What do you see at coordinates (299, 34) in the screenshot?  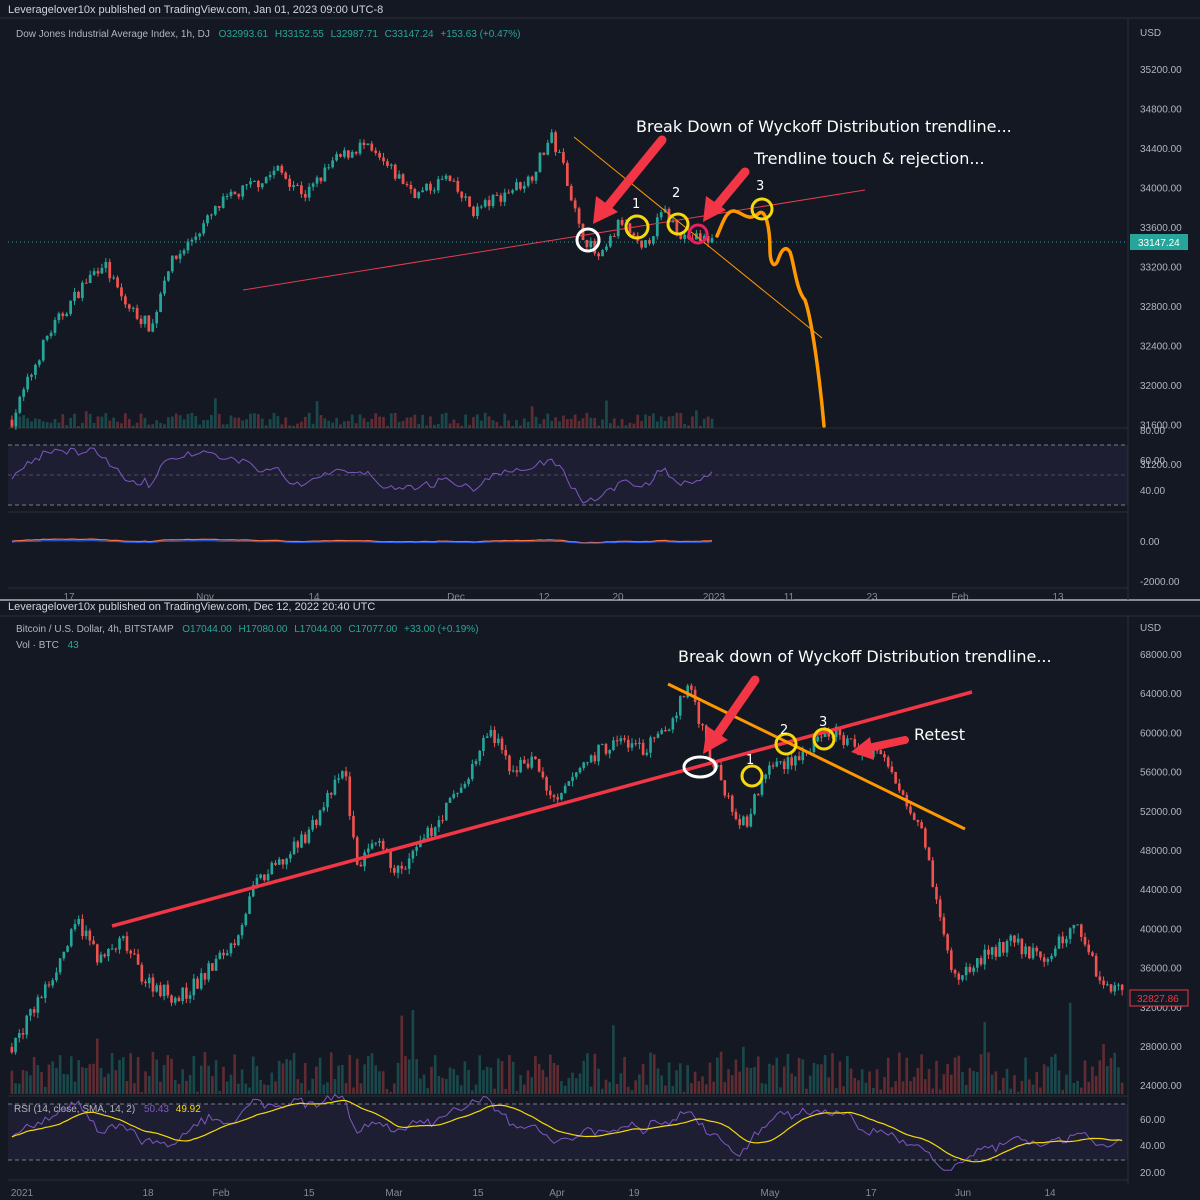 I see `ohlc-high: H33152.55` at bounding box center [299, 34].